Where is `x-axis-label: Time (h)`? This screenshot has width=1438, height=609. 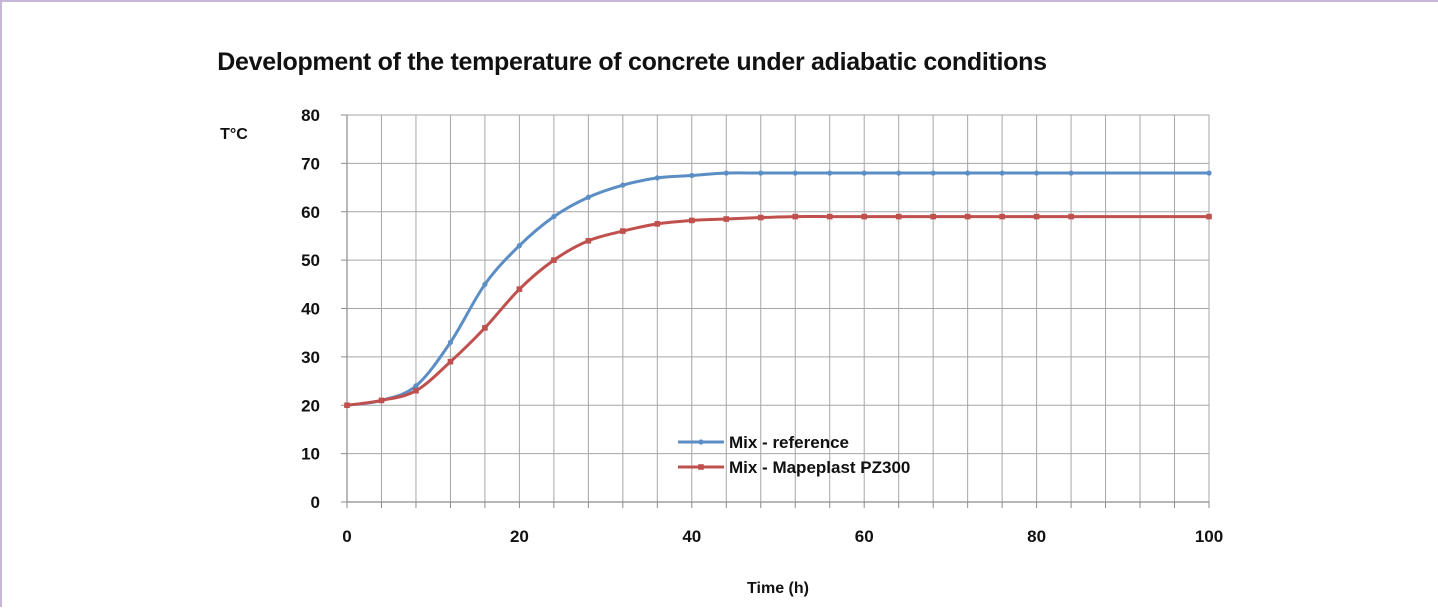 x-axis-label: Time (h) is located at coordinates (778, 588).